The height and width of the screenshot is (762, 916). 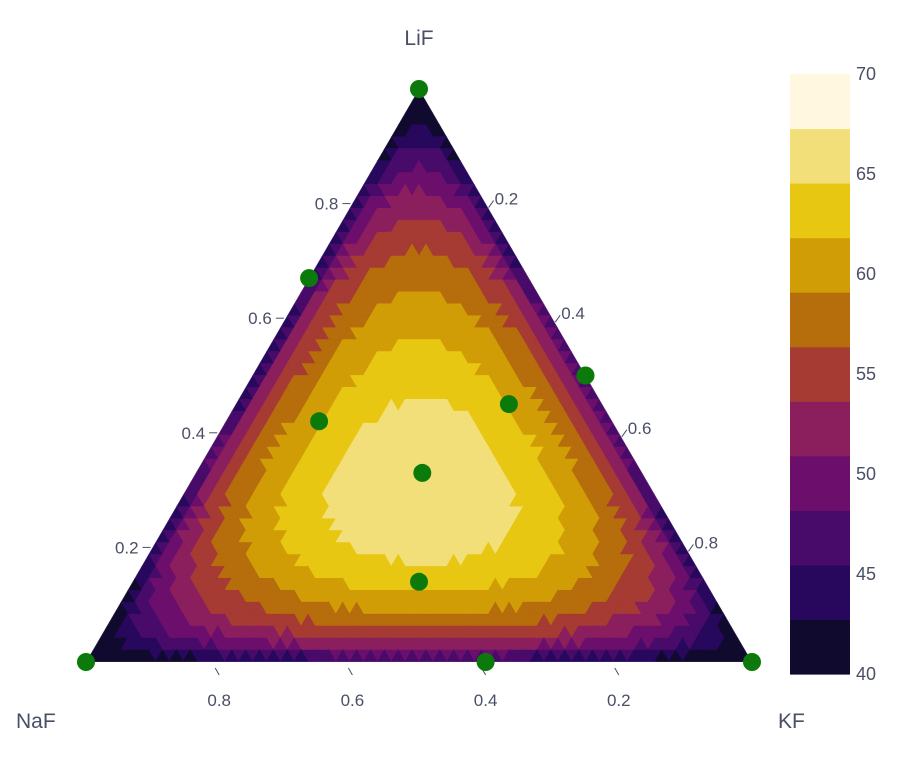 I want to click on colorbar-tick-label: 70, so click(x=866, y=74).